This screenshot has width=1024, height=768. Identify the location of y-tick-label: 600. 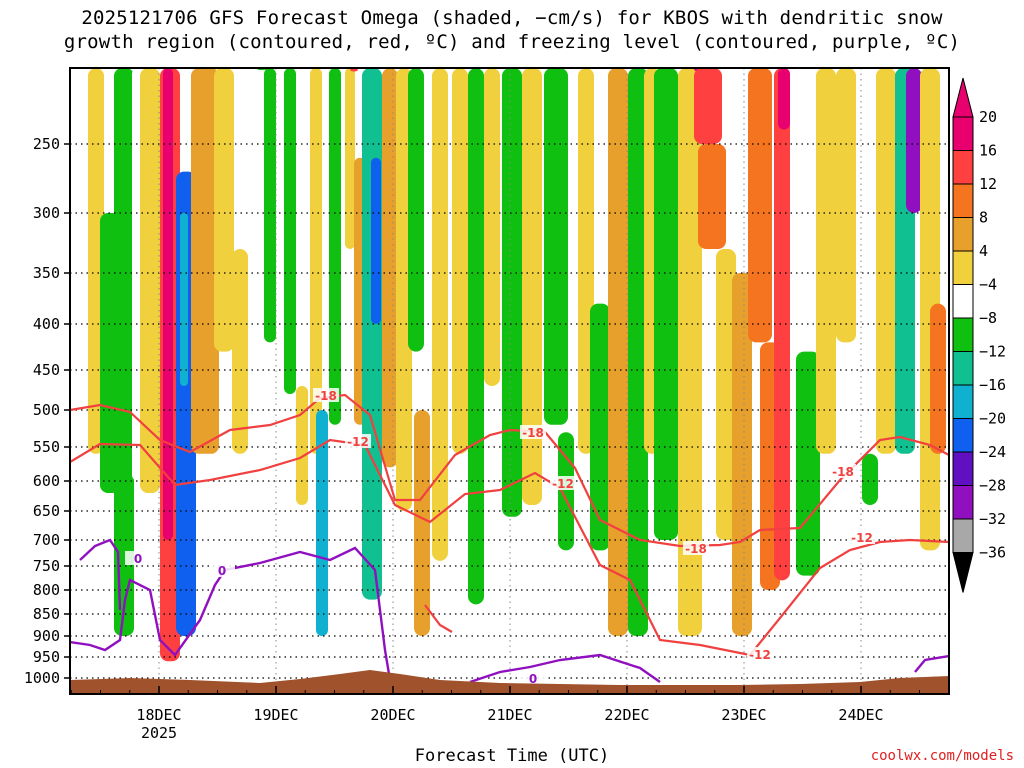
(46, 481).